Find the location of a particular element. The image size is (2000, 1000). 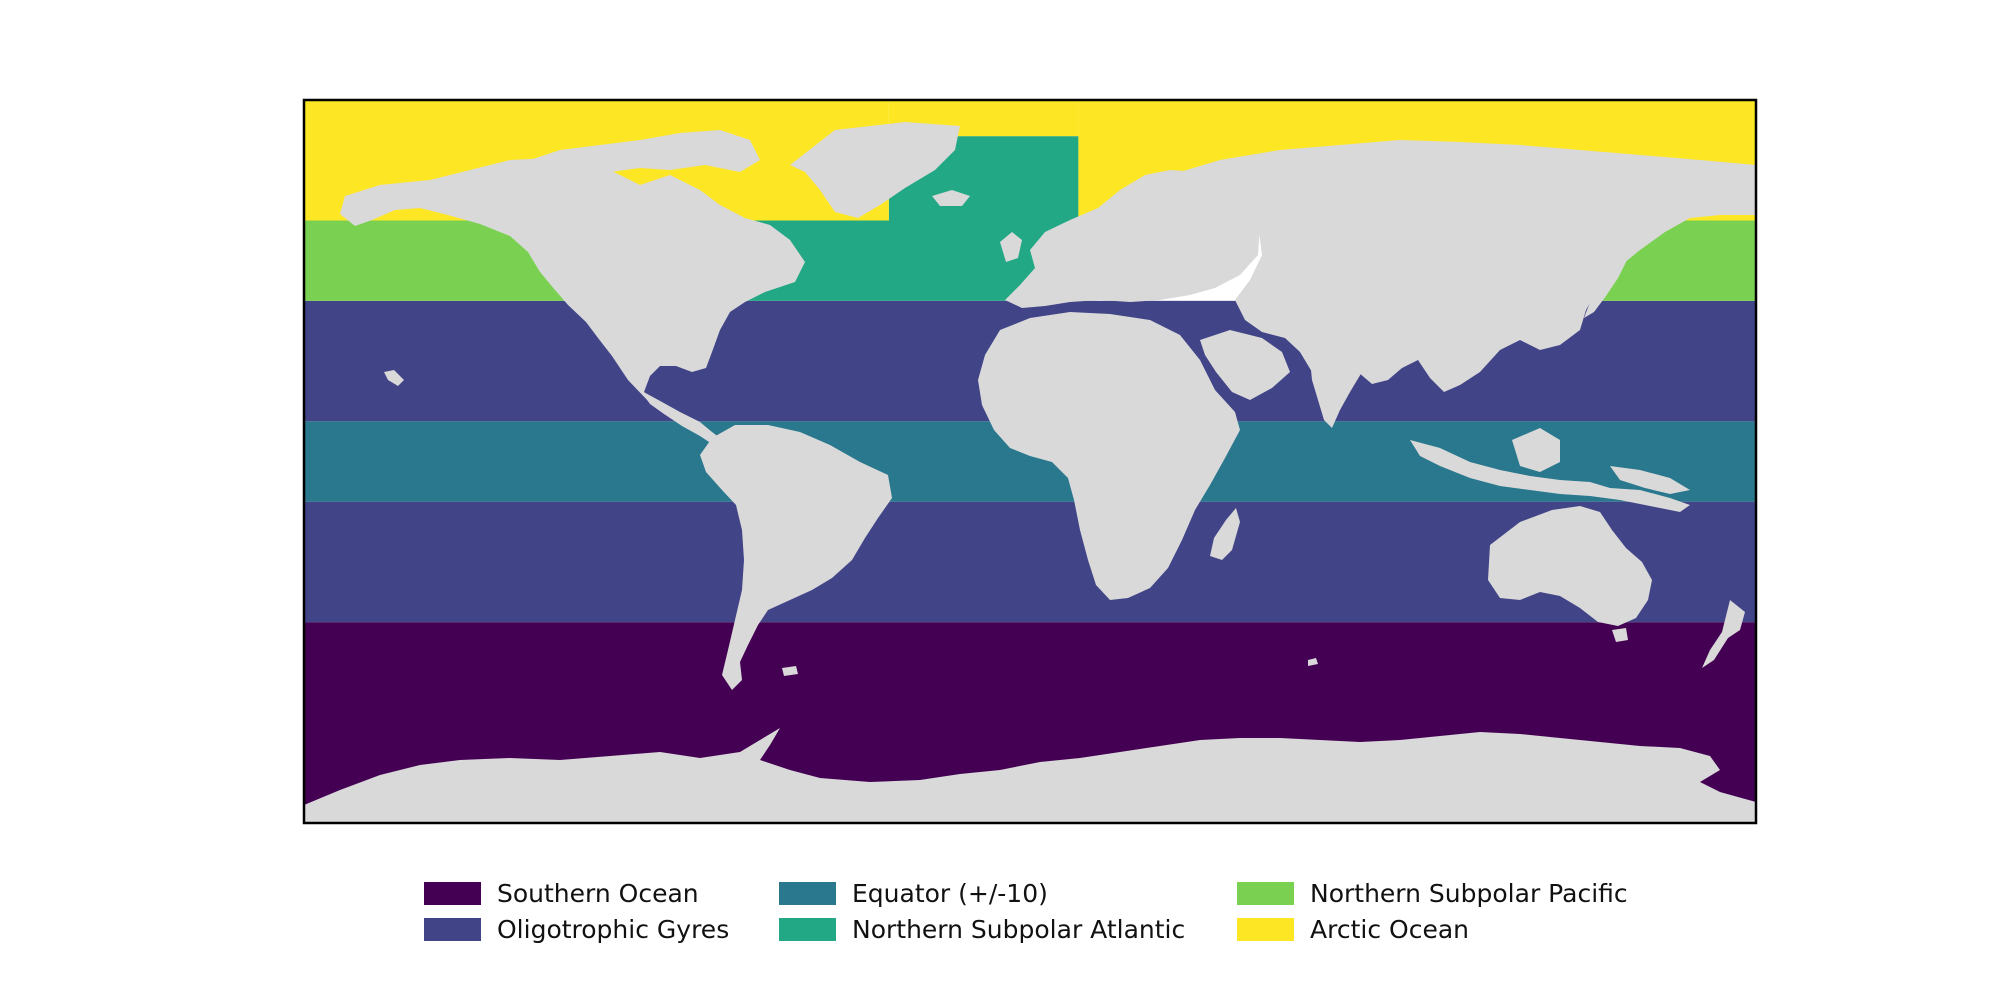

north-america-landmass is located at coordinates (572, 293).